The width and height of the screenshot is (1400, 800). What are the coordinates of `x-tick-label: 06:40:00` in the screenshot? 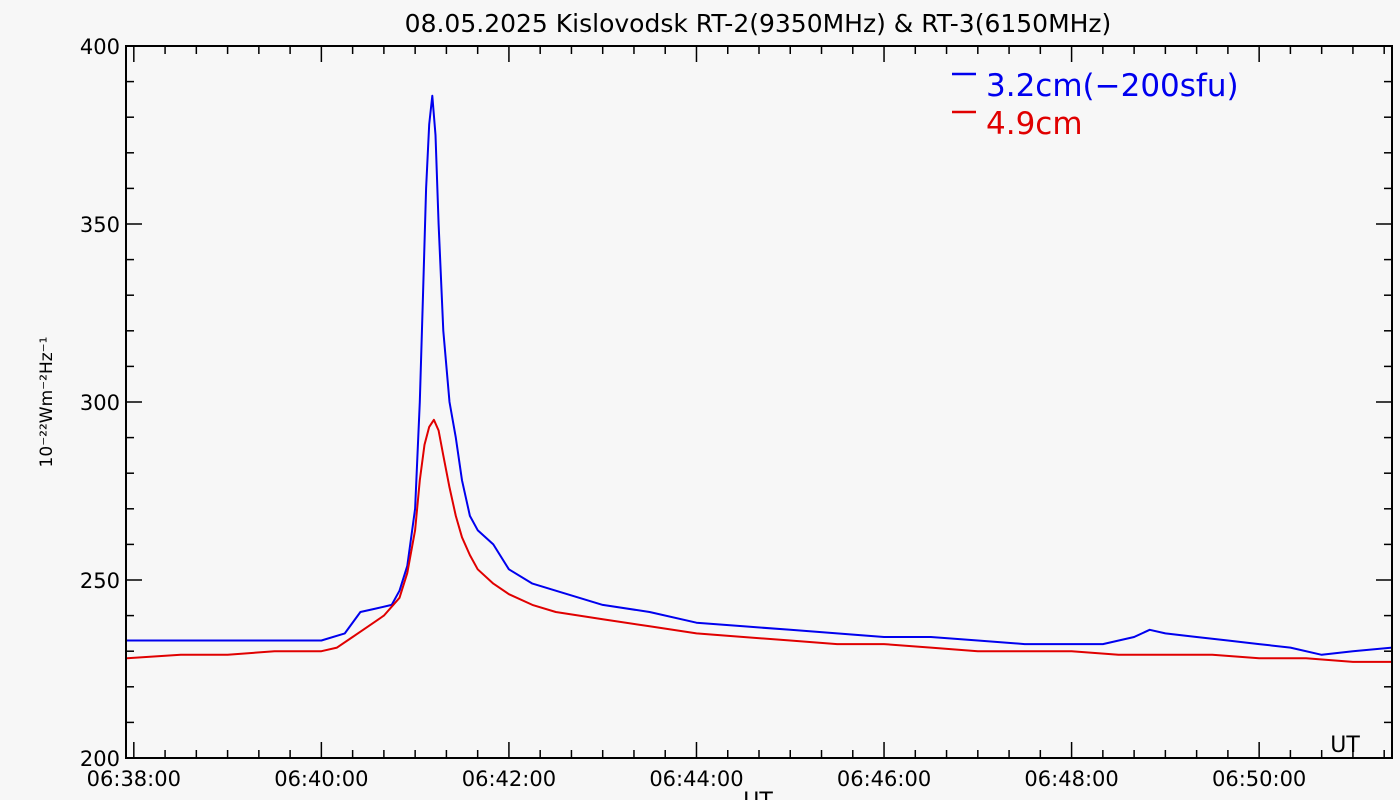 It's located at (321, 779).